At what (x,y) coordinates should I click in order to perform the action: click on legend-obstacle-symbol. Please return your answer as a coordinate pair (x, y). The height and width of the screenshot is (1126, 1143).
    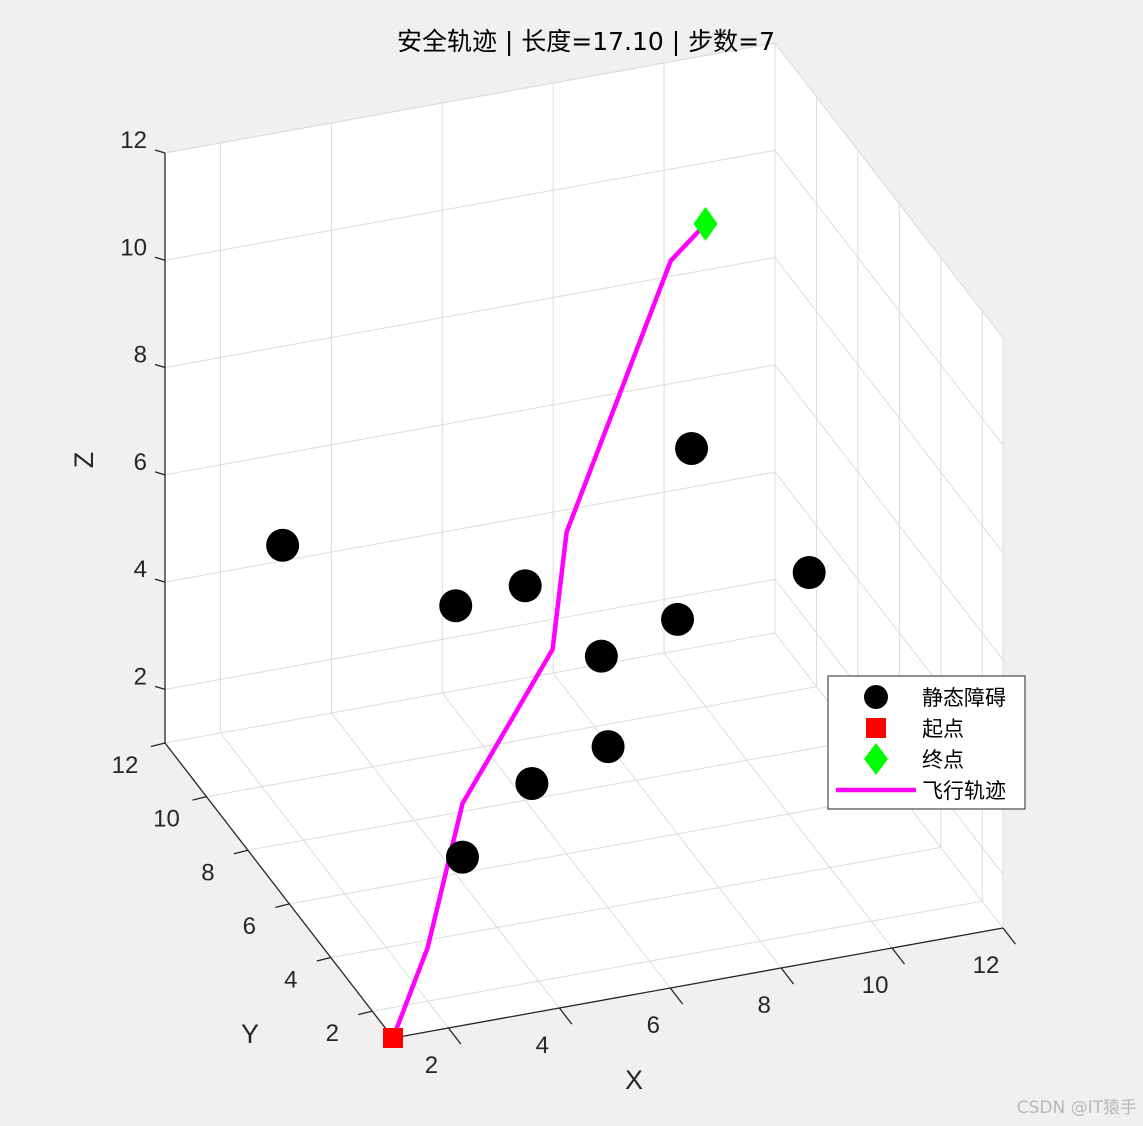
    Looking at the image, I should click on (876, 697).